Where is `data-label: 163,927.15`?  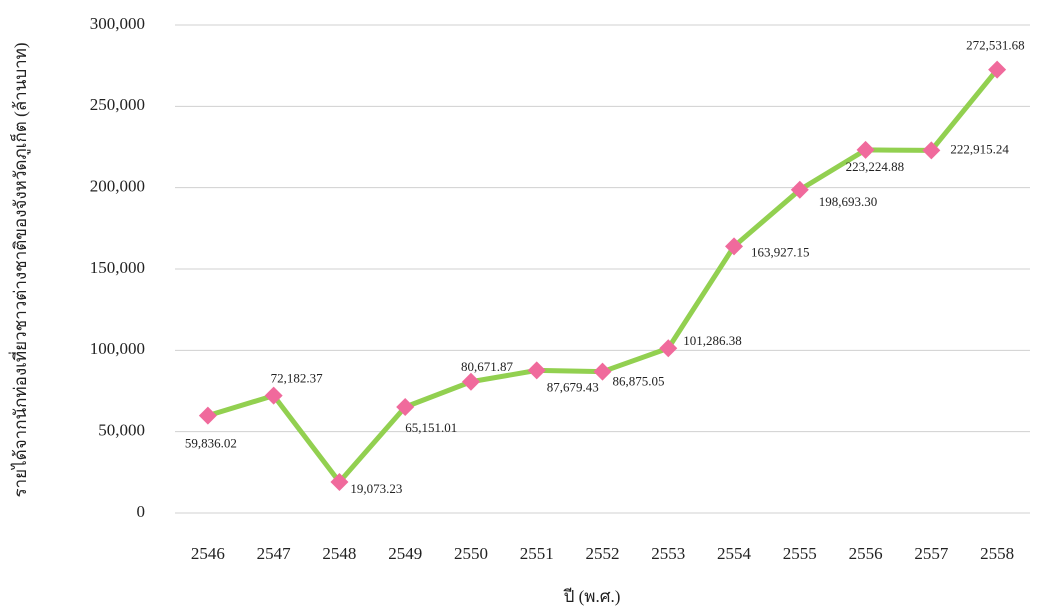 data-label: 163,927.15 is located at coordinates (780, 251).